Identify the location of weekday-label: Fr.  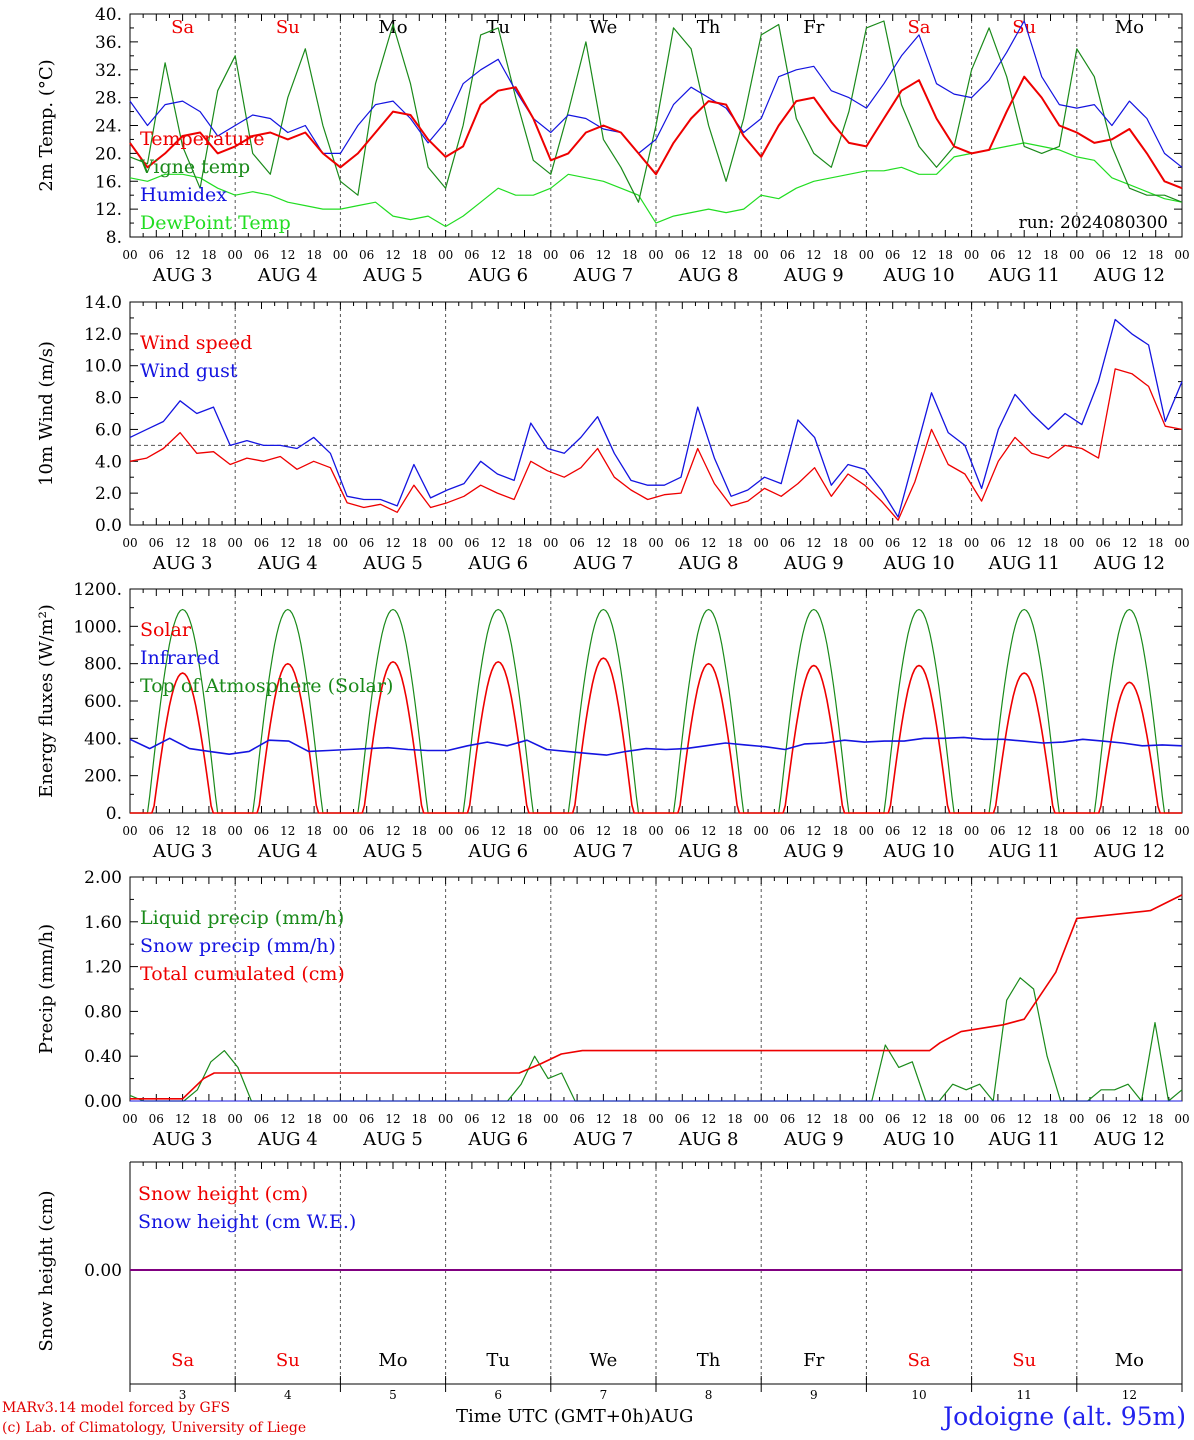
(813, 27).